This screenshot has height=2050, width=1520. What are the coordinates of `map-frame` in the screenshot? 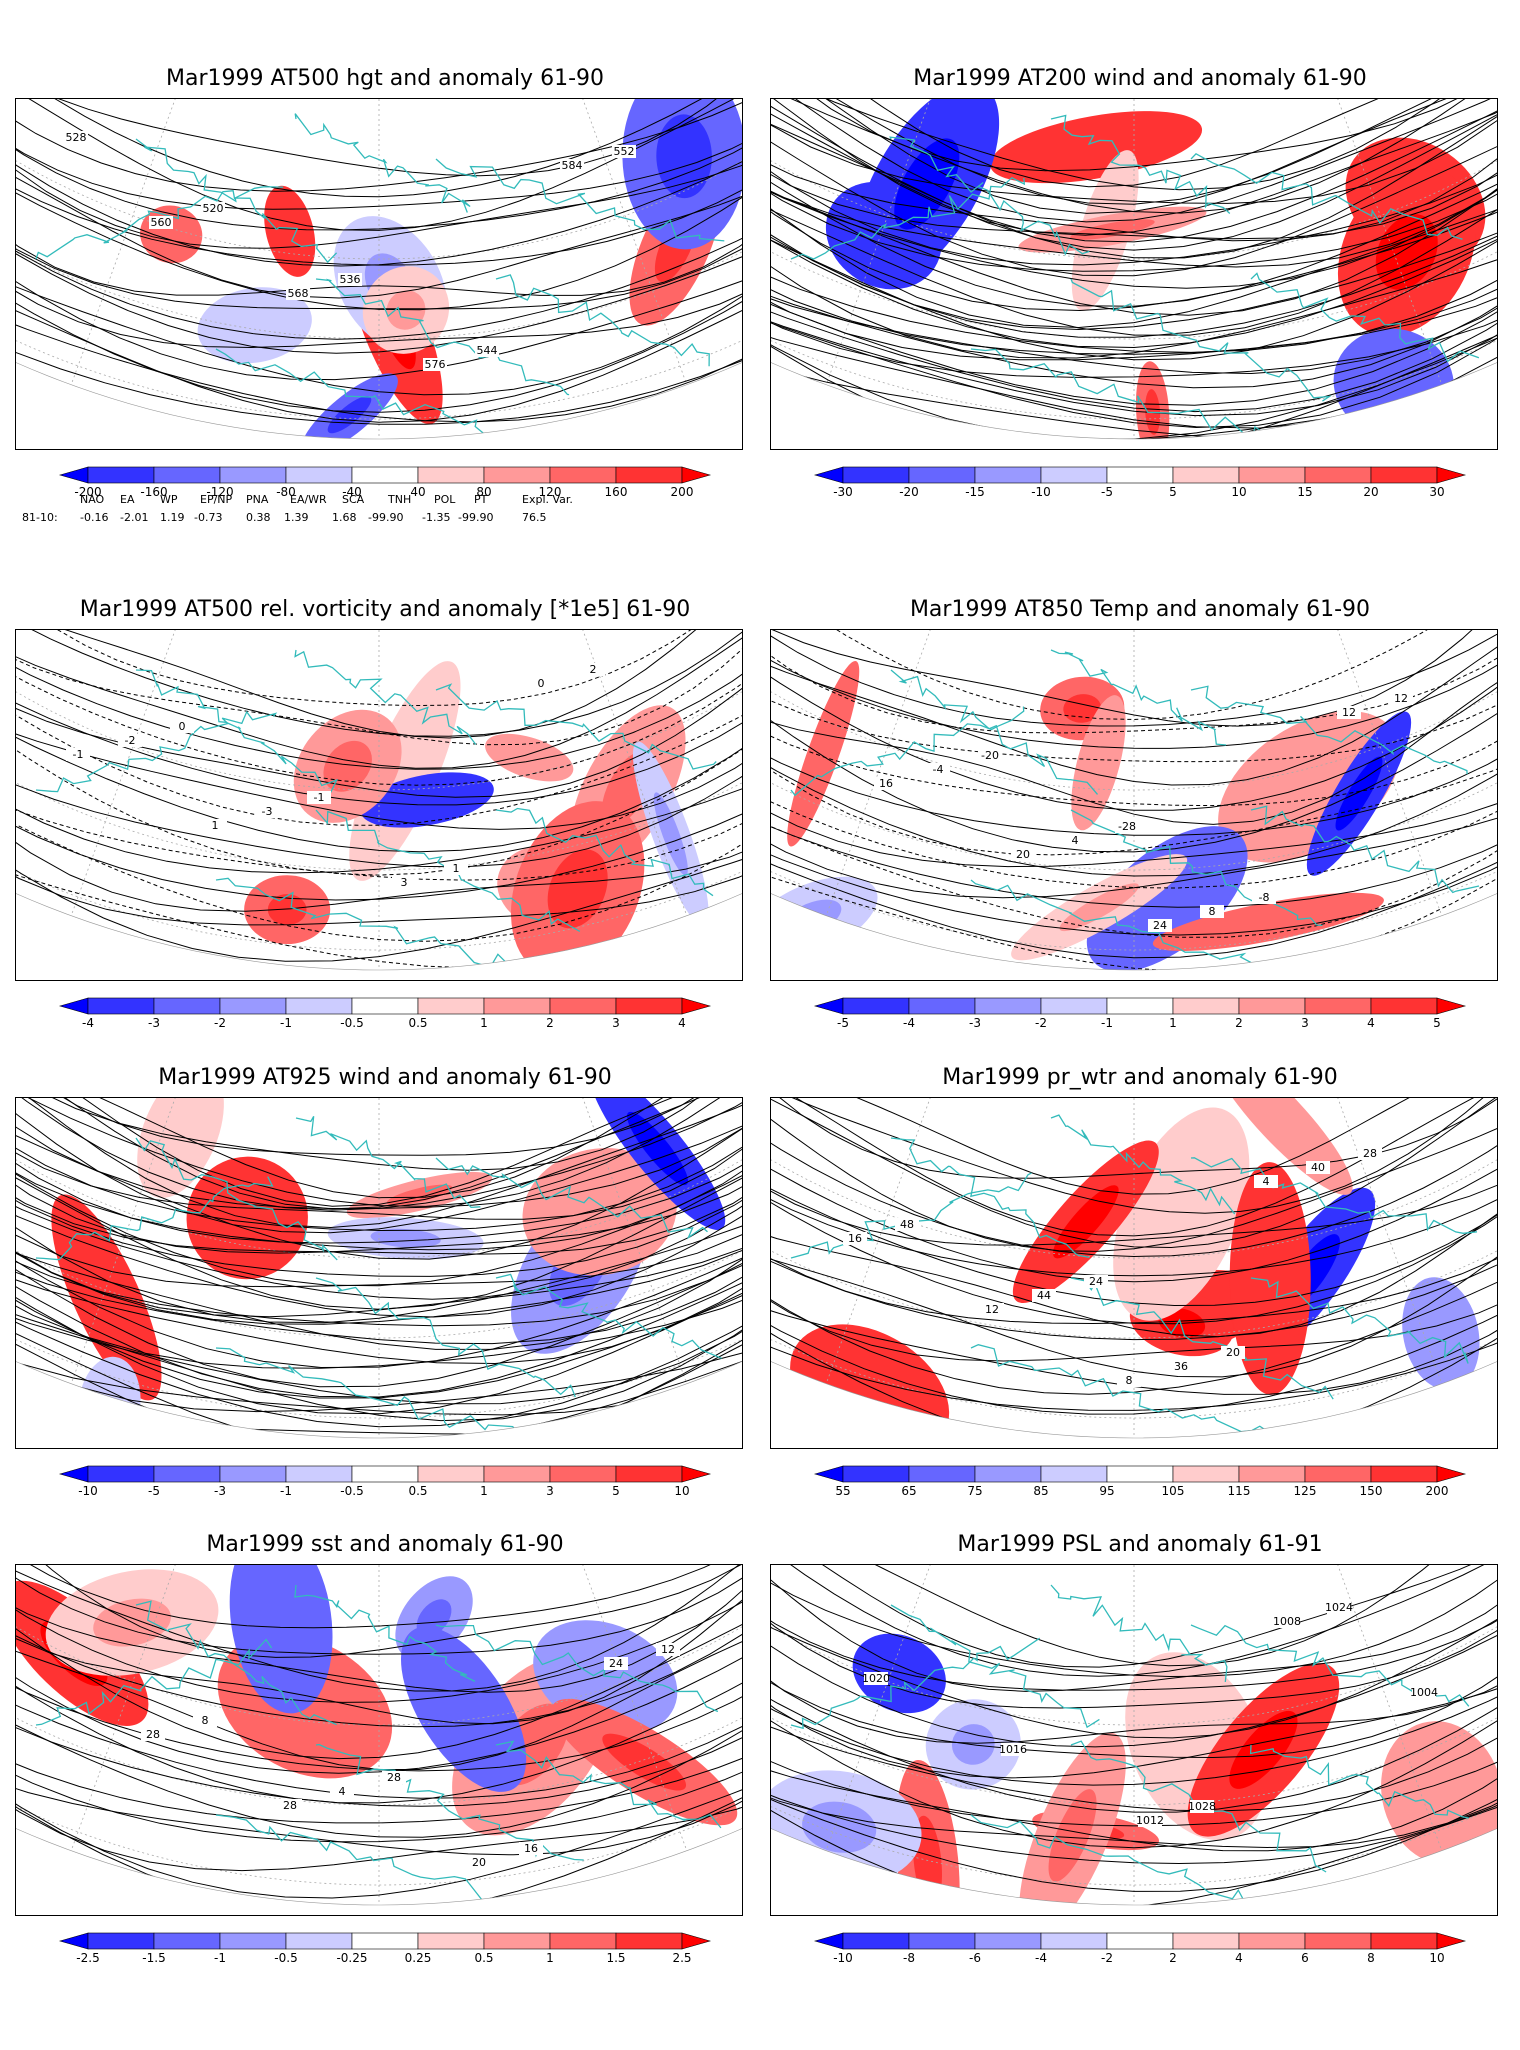 It's located at (1134, 274).